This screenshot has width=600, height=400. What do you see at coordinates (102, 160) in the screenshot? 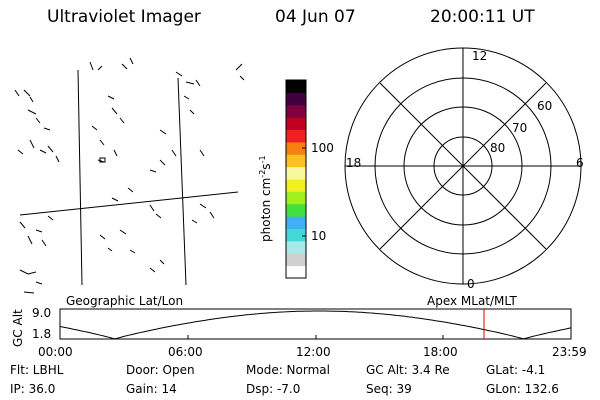
I see `island` at bounding box center [102, 160].